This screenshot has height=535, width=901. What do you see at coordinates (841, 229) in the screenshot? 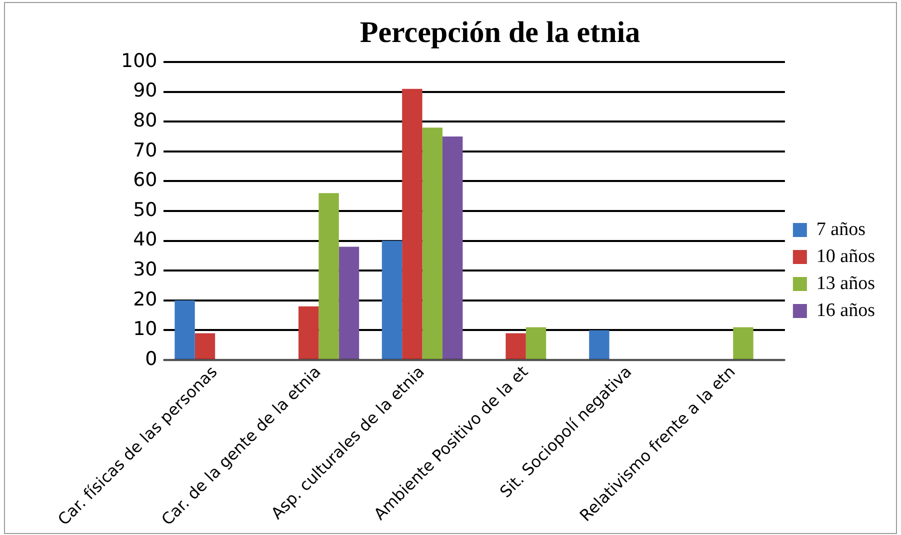
I see `legend-label: 7 años` at bounding box center [841, 229].